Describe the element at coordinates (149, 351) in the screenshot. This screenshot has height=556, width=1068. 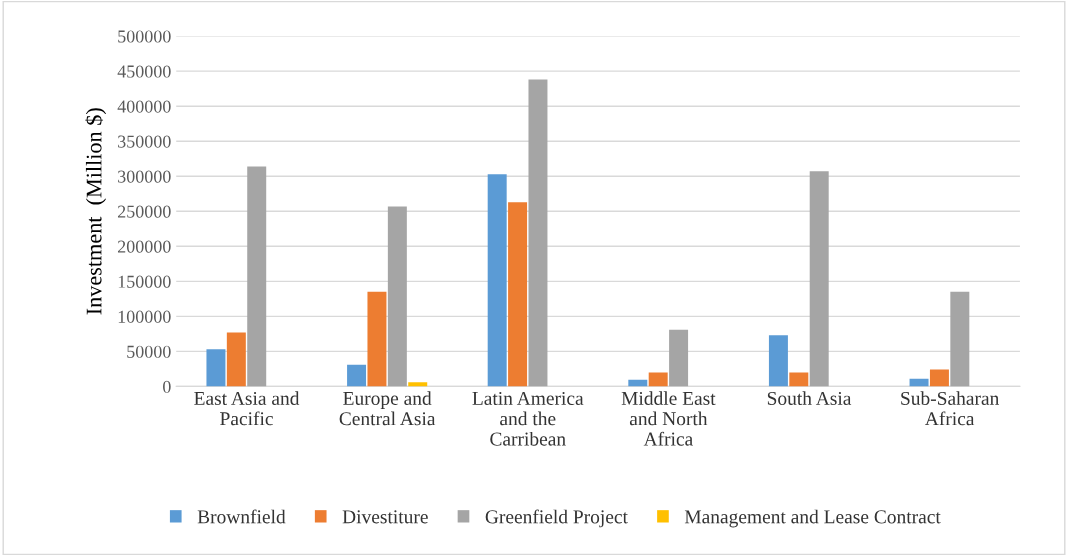
I see `y-tick-label: 50000` at that location.